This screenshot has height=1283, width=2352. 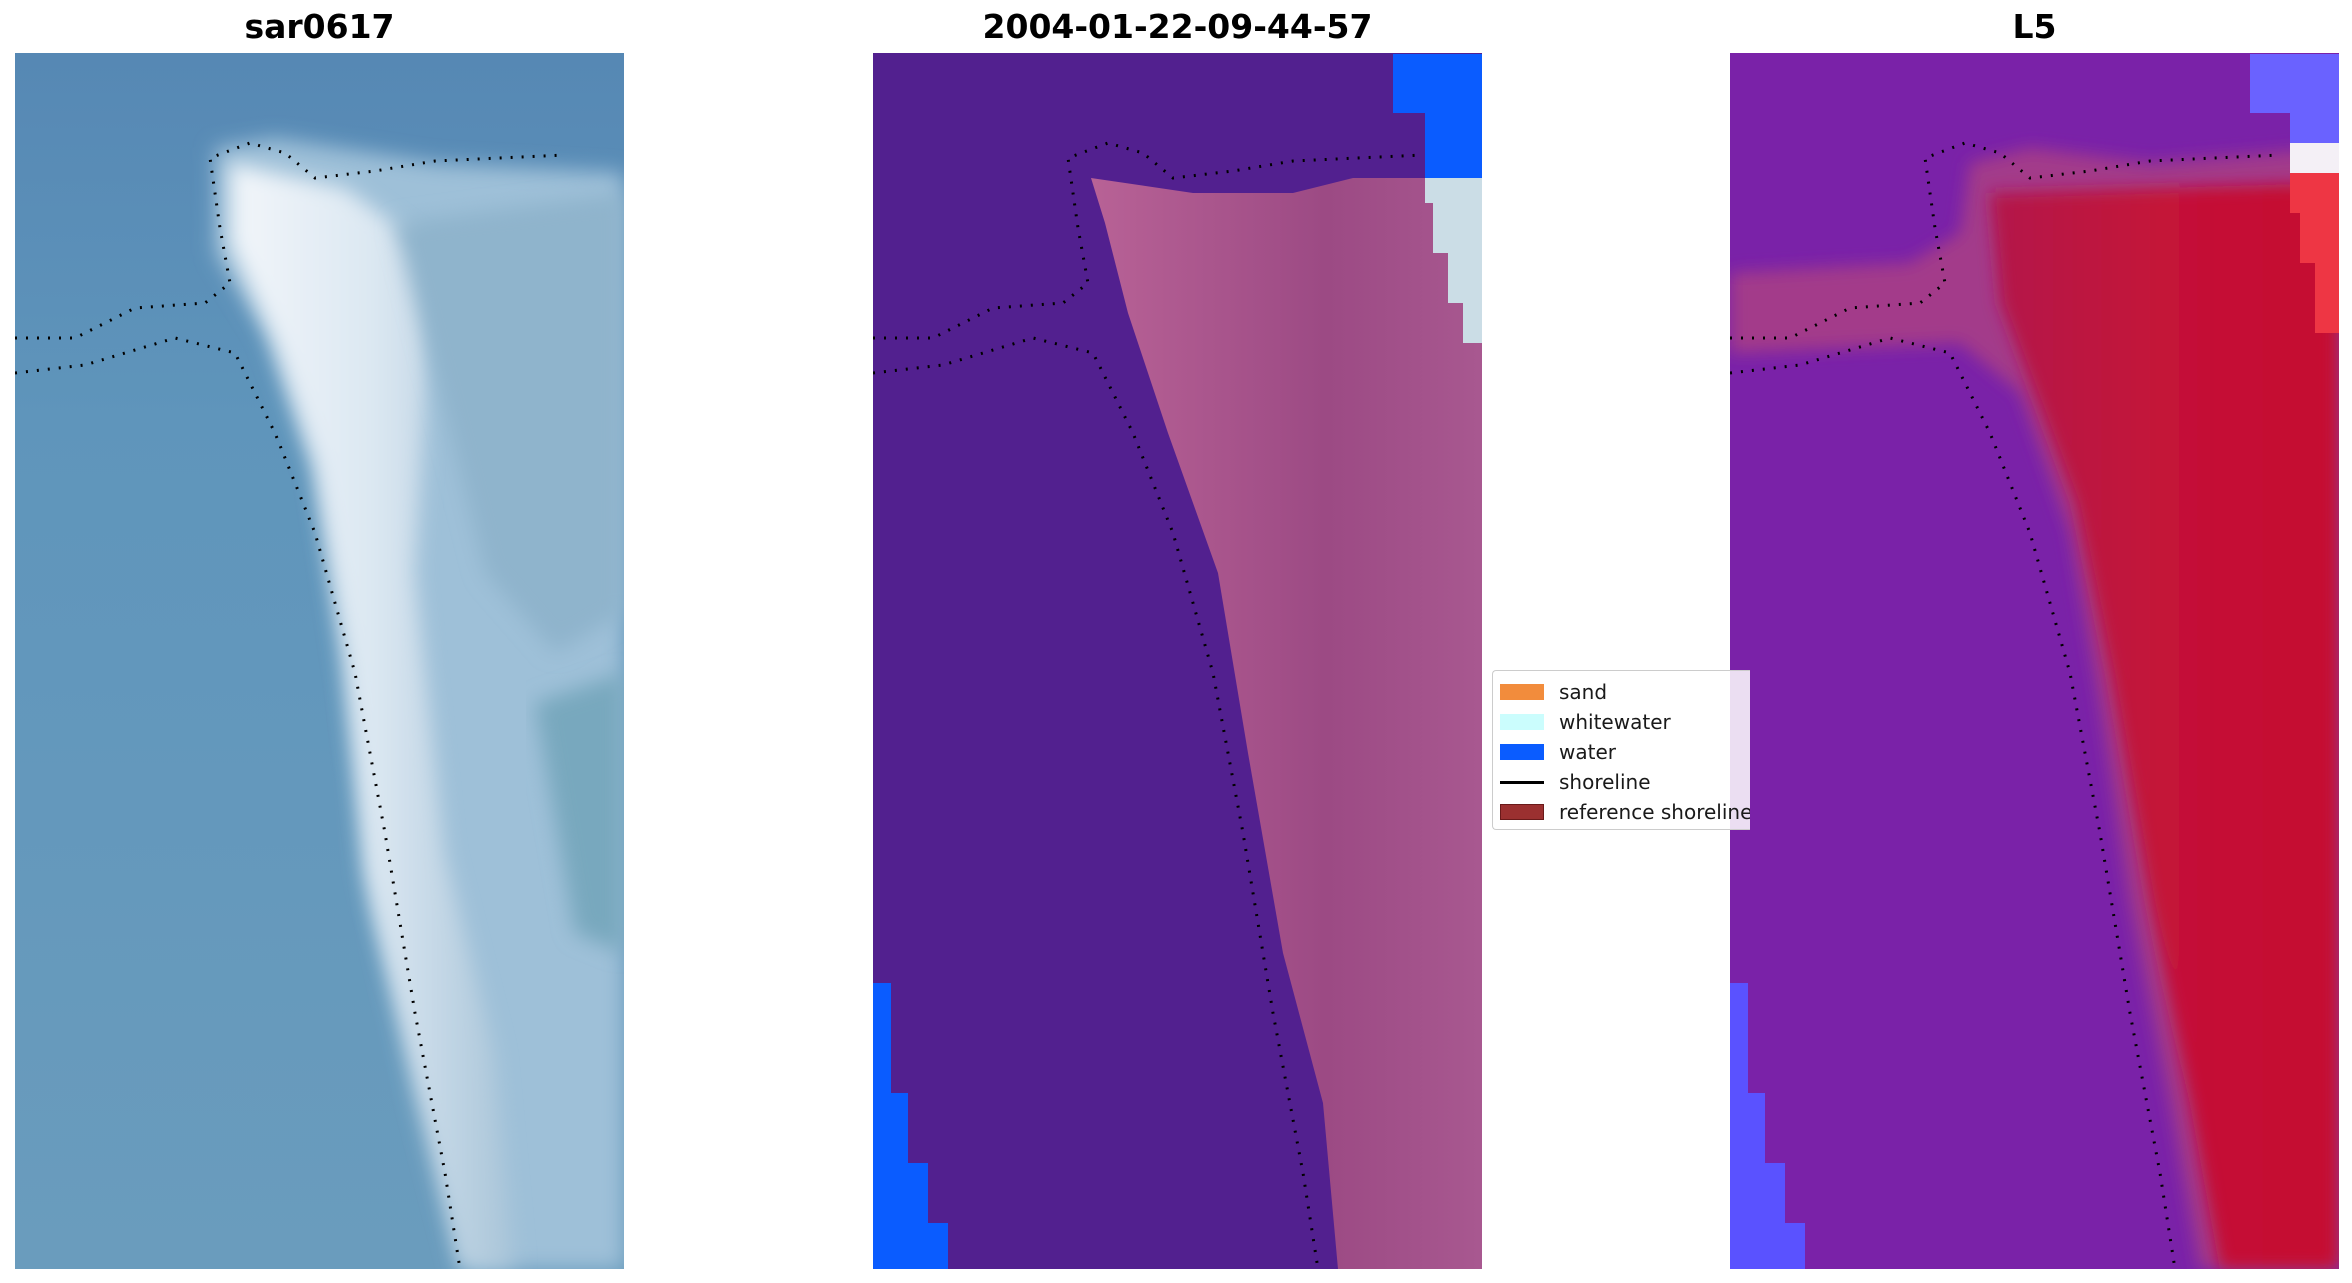 What do you see at coordinates (1522, 692) in the screenshot?
I see `sand-swatch` at bounding box center [1522, 692].